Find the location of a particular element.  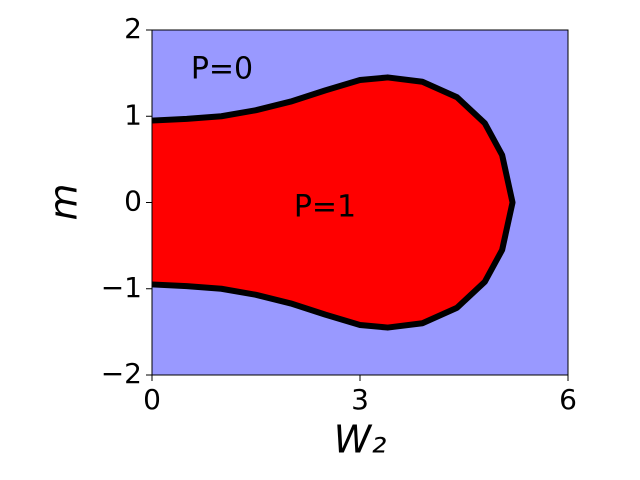

y-tick-label: 2 is located at coordinates (133, 28).